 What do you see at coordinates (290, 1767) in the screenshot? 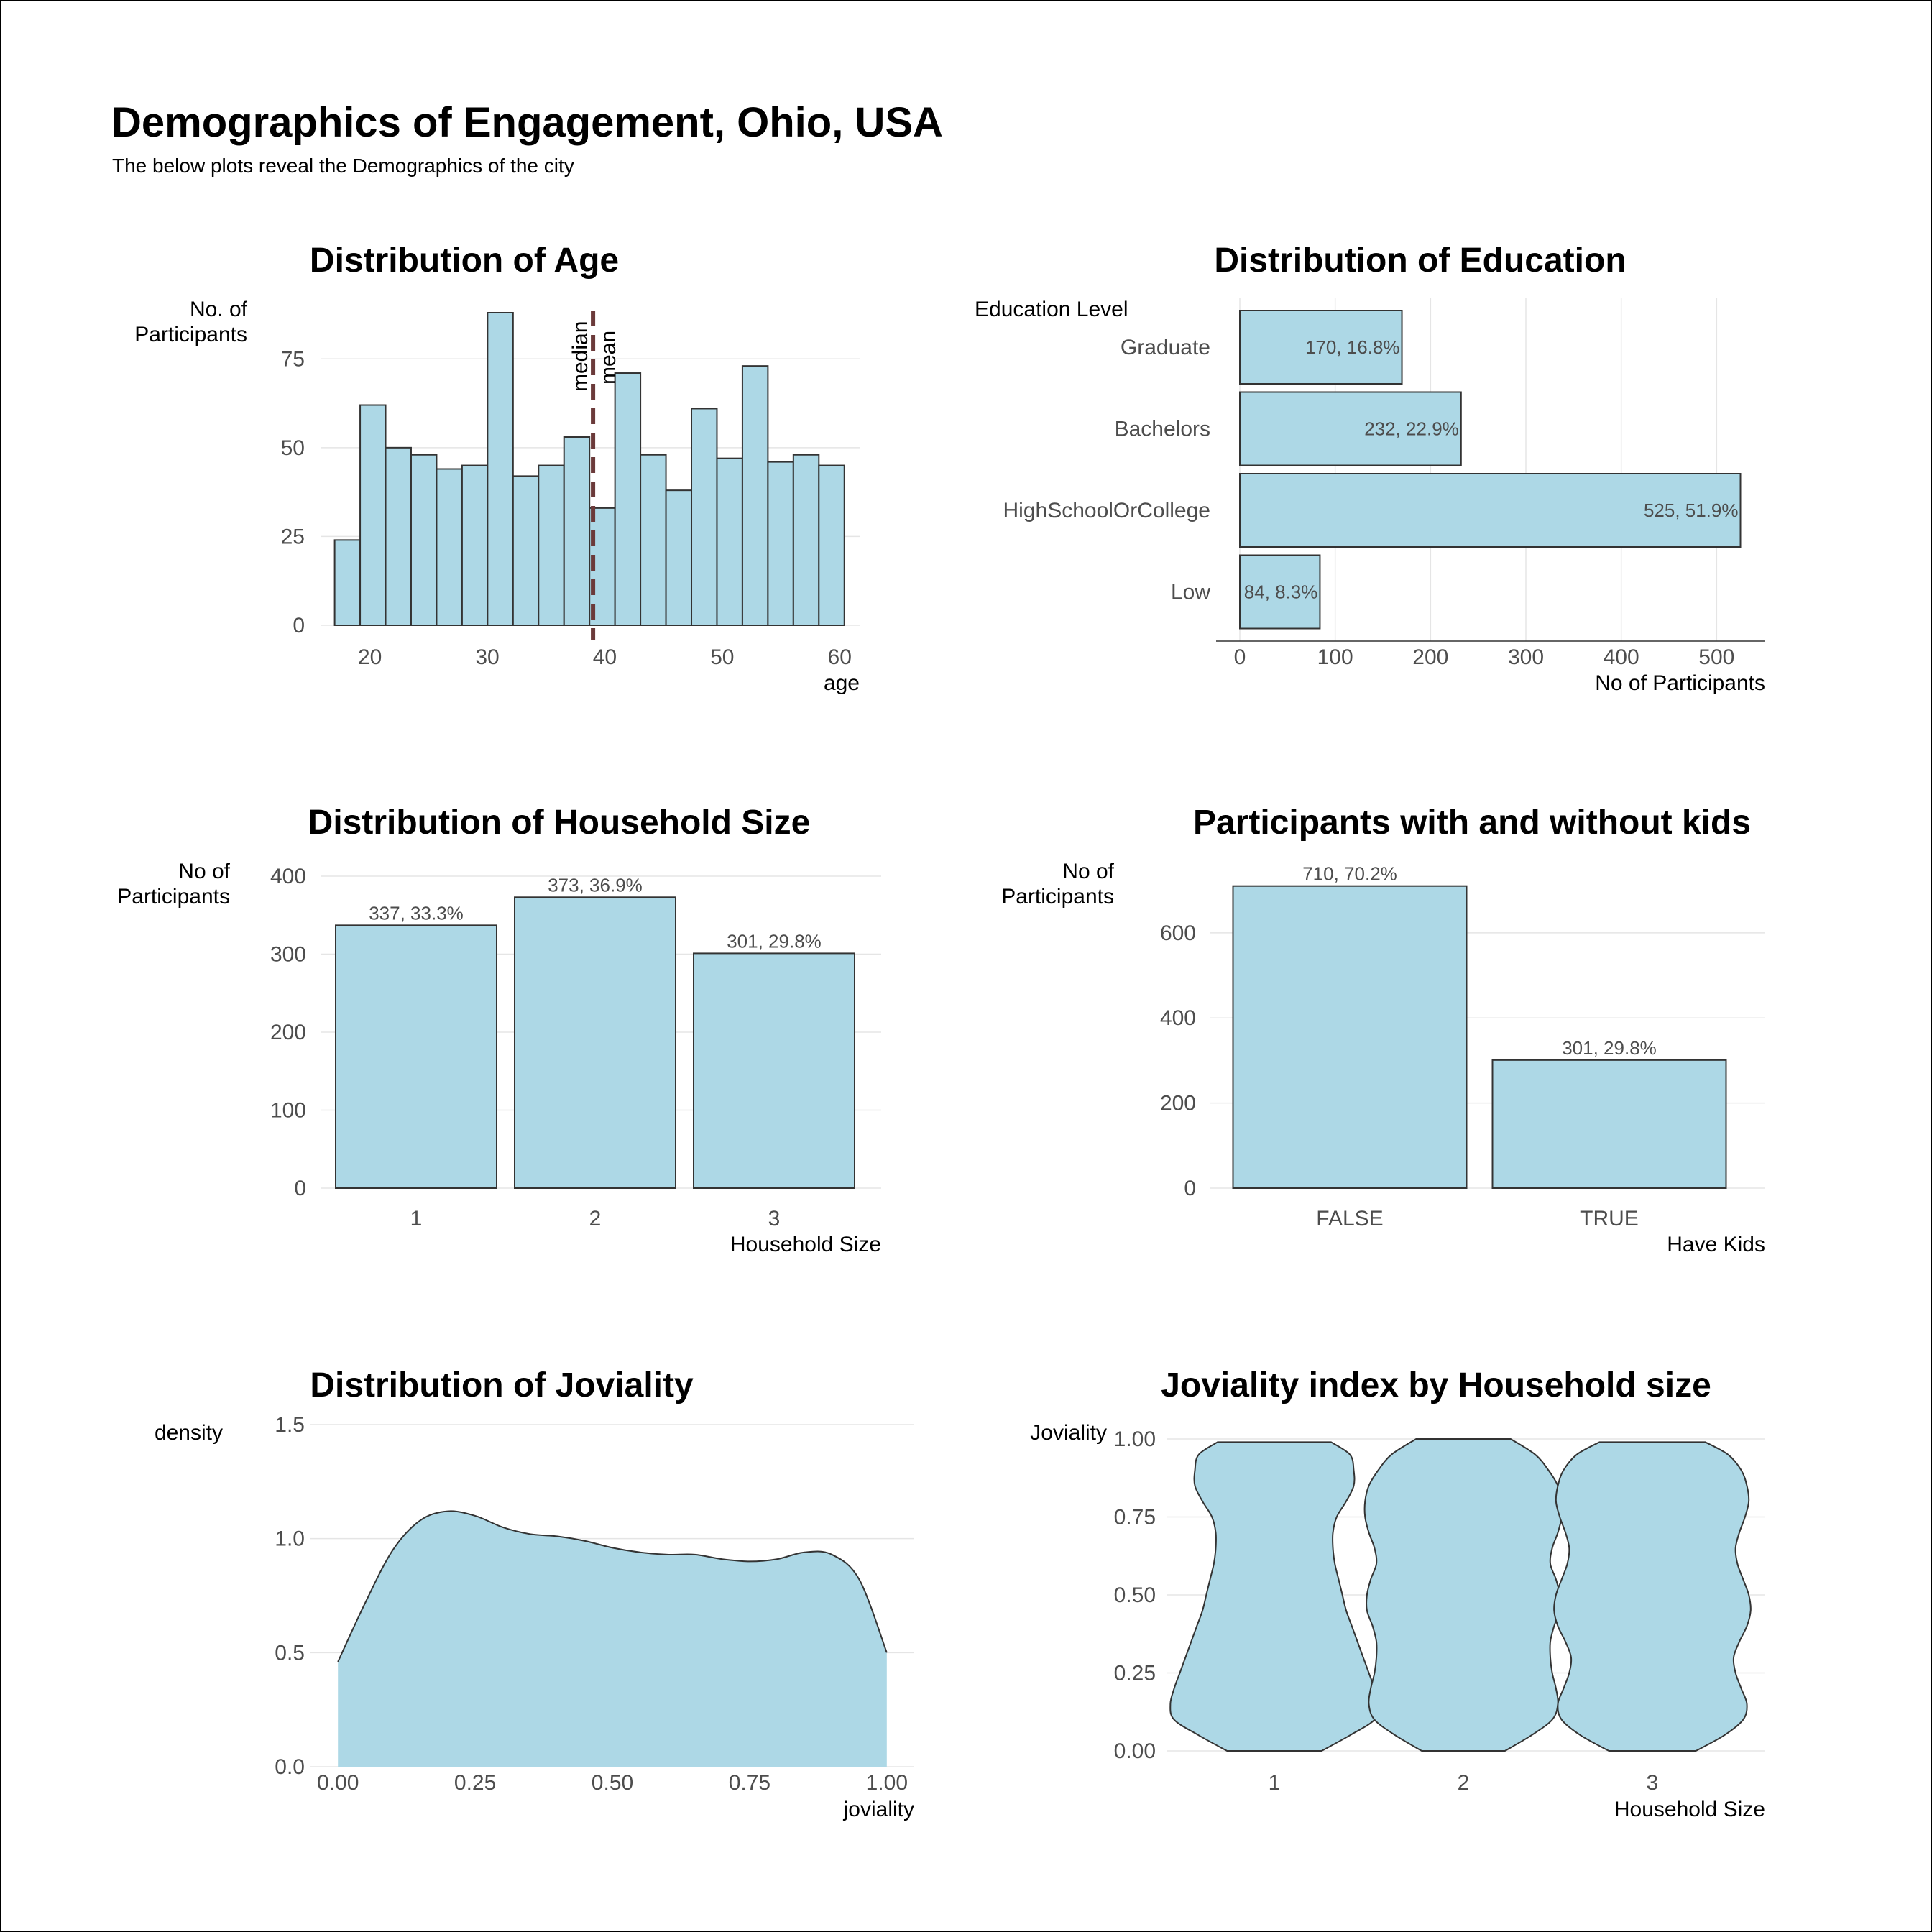
I see `y-tick-label: 0.0` at bounding box center [290, 1767].